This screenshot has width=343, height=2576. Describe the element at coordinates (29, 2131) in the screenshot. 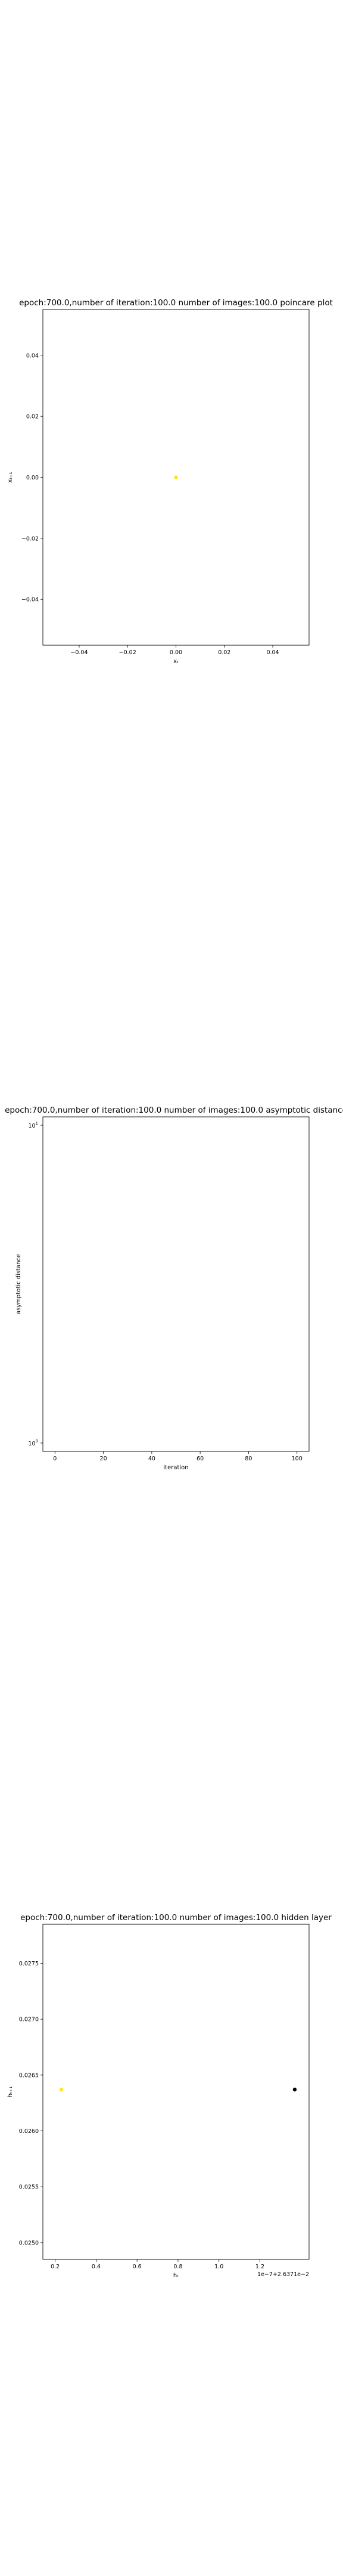

I see `y-tick-label: 0.0260` at that location.